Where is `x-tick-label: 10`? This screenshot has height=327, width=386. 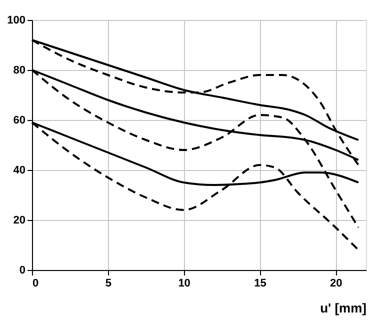 x-tick-label: 10 is located at coordinates (184, 284).